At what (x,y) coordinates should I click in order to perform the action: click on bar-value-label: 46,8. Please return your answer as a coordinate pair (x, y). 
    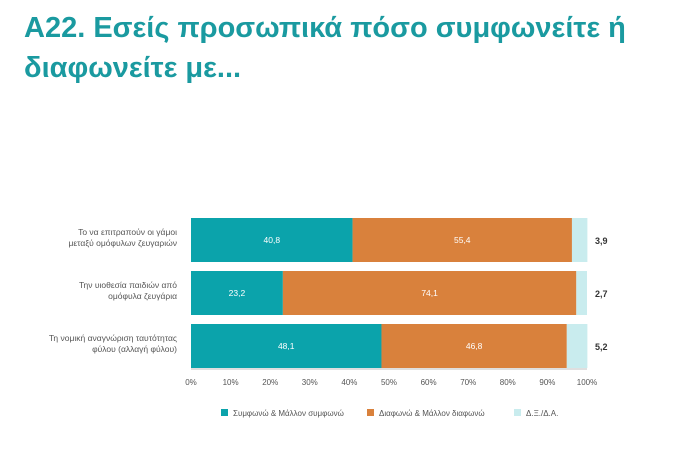
    Looking at the image, I should click on (474, 346).